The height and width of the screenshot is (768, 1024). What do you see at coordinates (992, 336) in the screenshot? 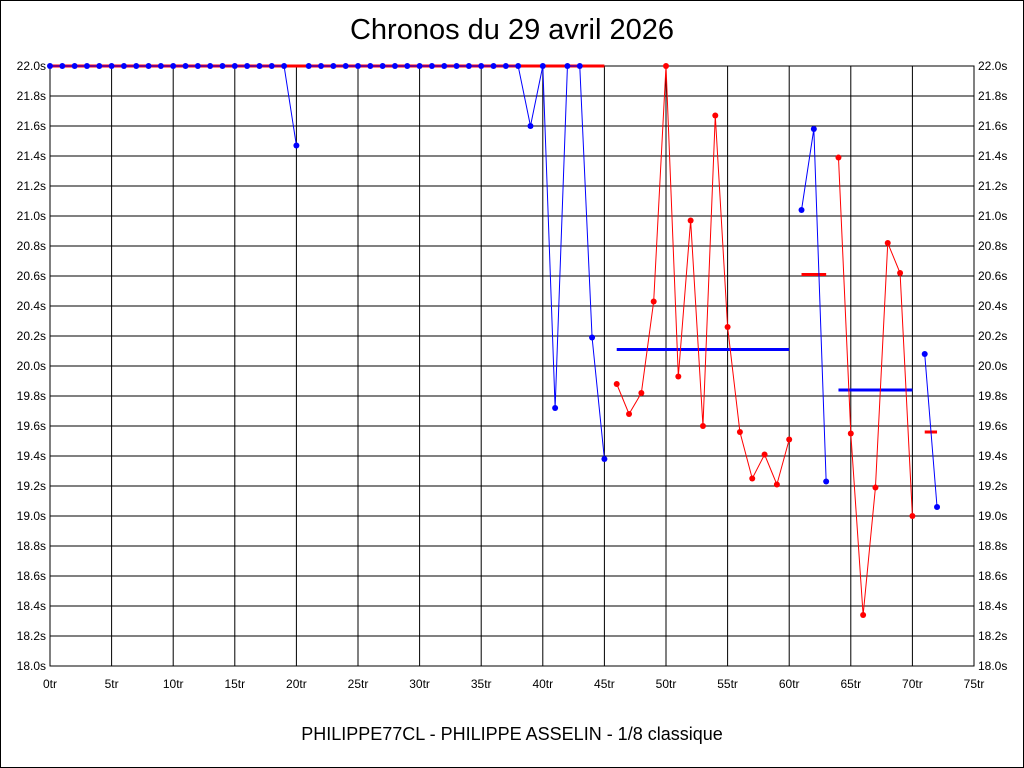
I see `y-tick-label-right: 20.2s` at bounding box center [992, 336].